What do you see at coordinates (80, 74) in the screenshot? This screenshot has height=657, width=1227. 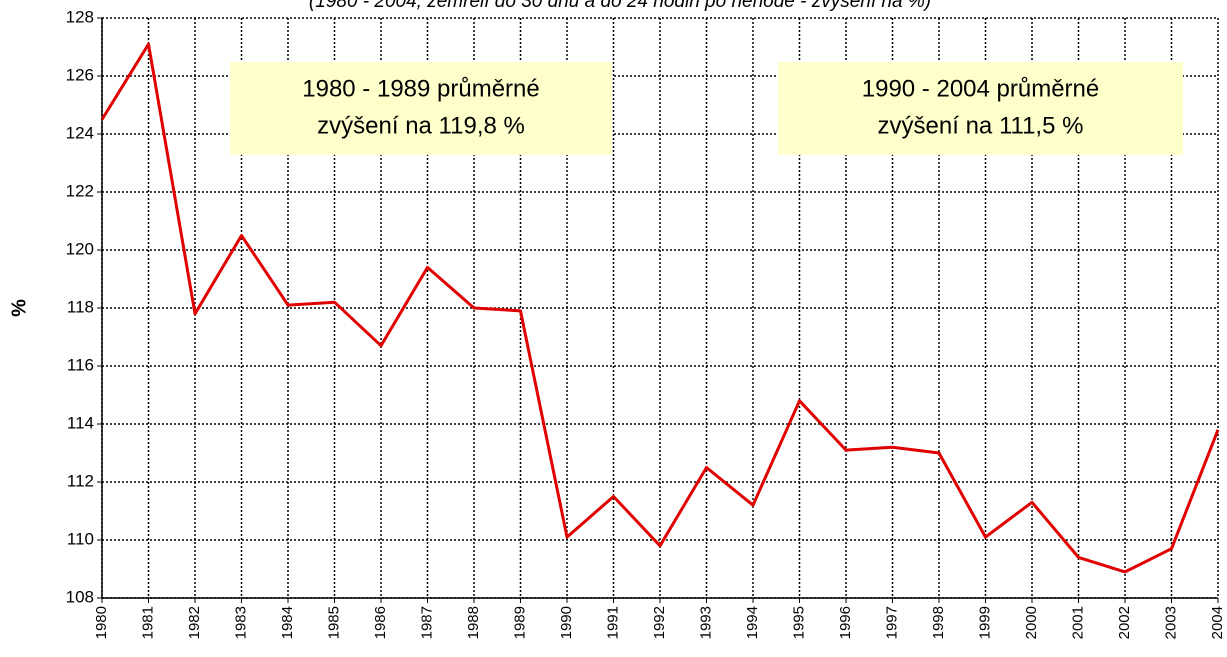 I see `y-tick-label: 126` at bounding box center [80, 74].